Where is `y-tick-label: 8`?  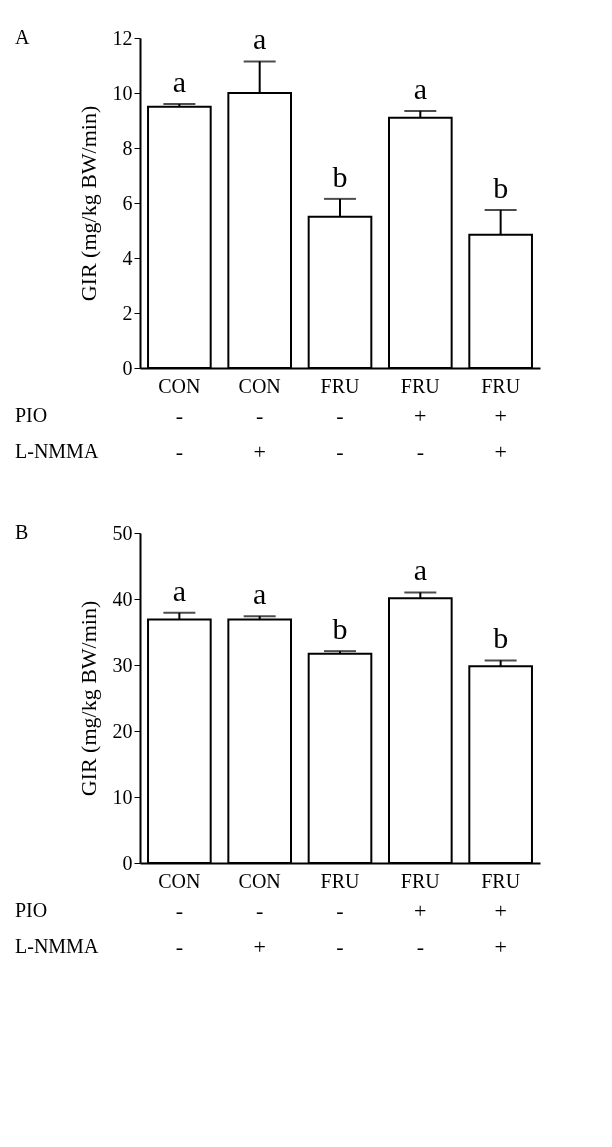 y-tick-label: 8 is located at coordinates (127, 147).